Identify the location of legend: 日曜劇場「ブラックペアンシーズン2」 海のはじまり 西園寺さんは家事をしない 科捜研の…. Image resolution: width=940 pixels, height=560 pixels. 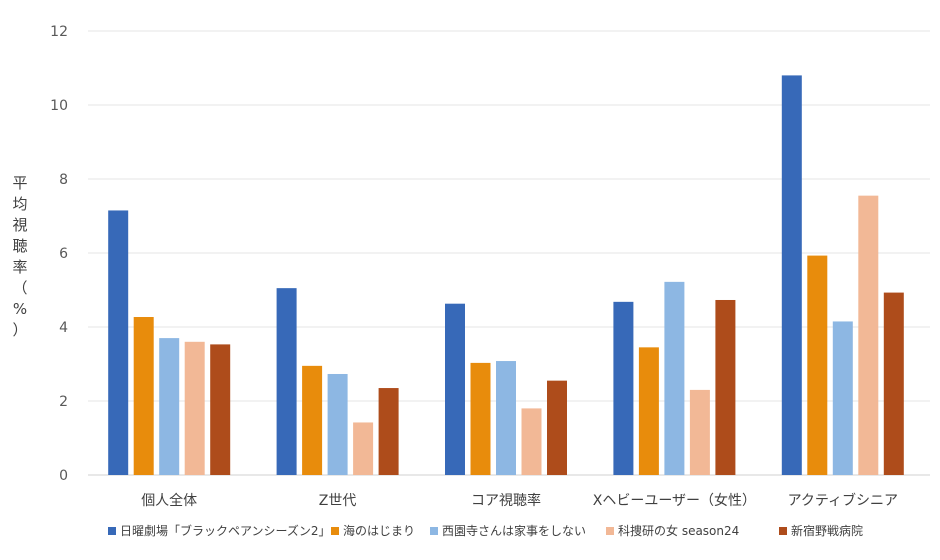
(485, 530).